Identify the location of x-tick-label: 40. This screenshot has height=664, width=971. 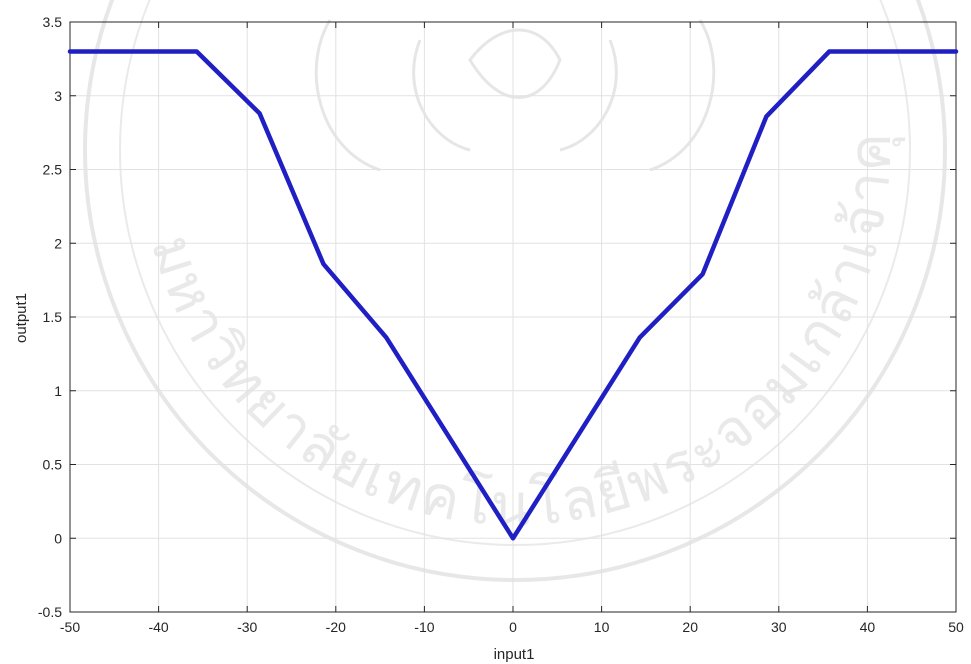
(868, 627).